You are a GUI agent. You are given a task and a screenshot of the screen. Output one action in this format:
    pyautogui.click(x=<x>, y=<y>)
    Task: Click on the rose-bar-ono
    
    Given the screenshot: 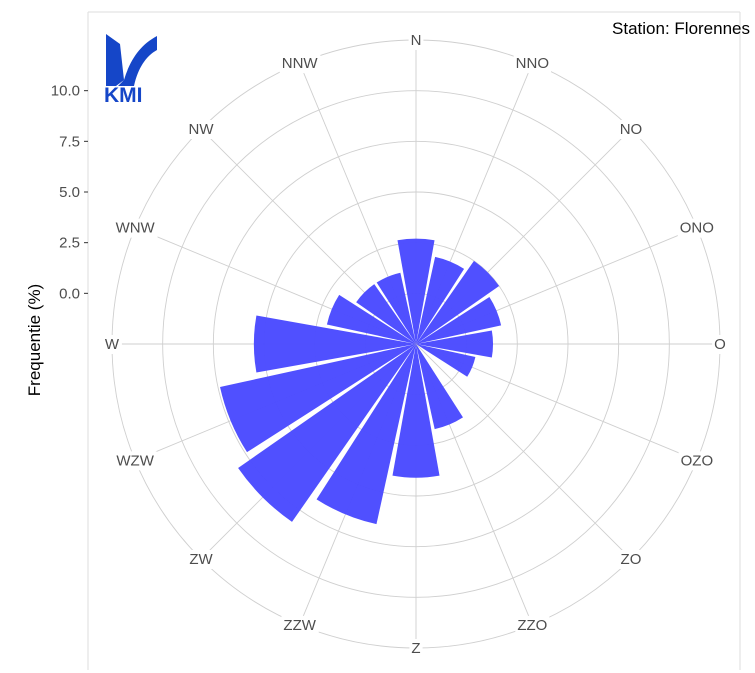 What is the action you would take?
    pyautogui.click(x=459, y=320)
    